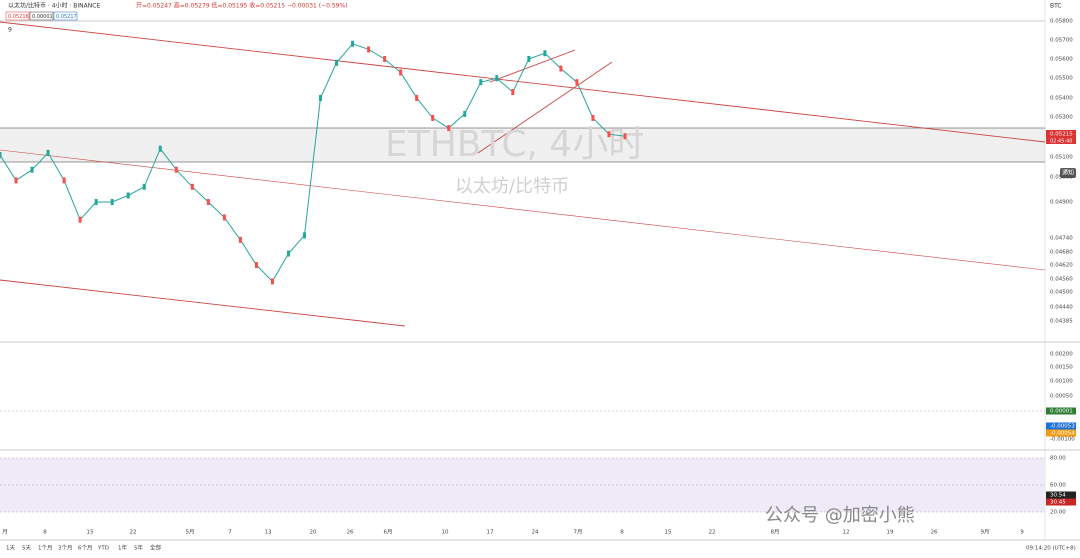 The height and width of the screenshot is (558, 1080). What do you see at coordinates (1058, 496) in the screenshot?
I see `rsi-label: 30.54` at bounding box center [1058, 496].